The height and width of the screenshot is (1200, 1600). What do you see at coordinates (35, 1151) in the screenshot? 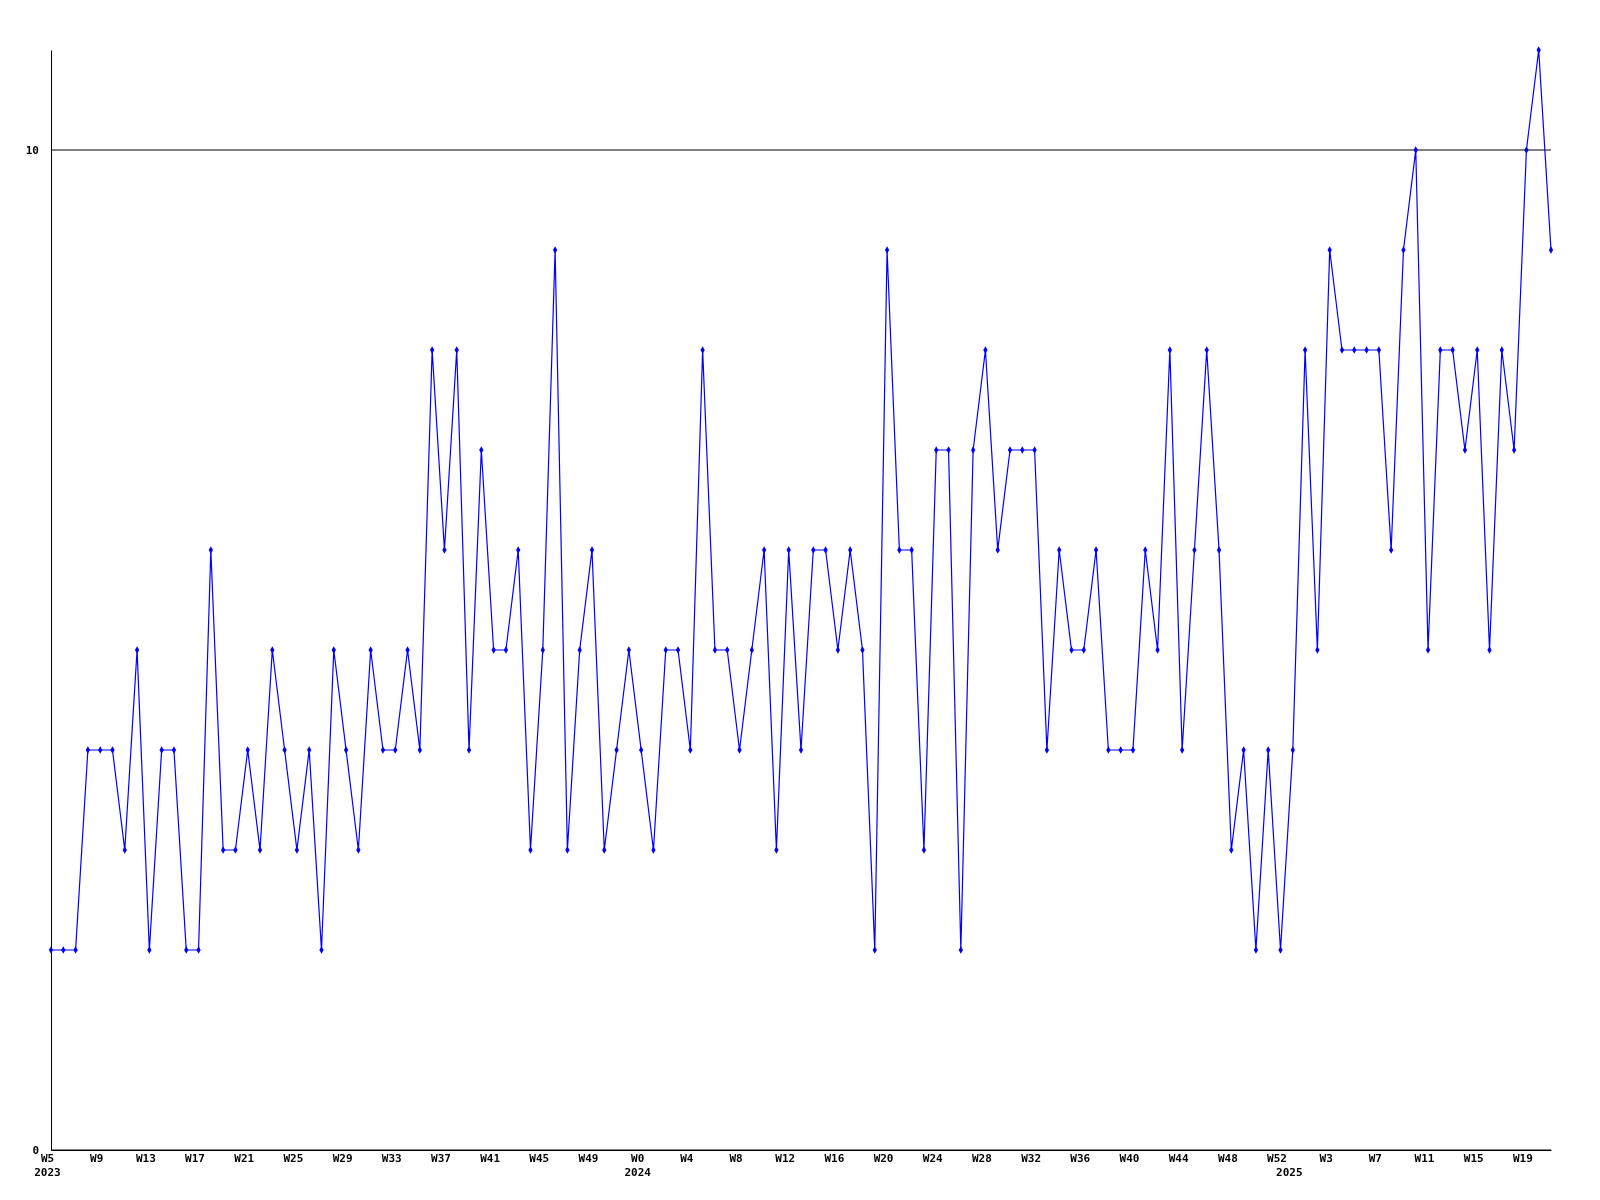
I see `y-tick-label: 0` at bounding box center [35, 1151].